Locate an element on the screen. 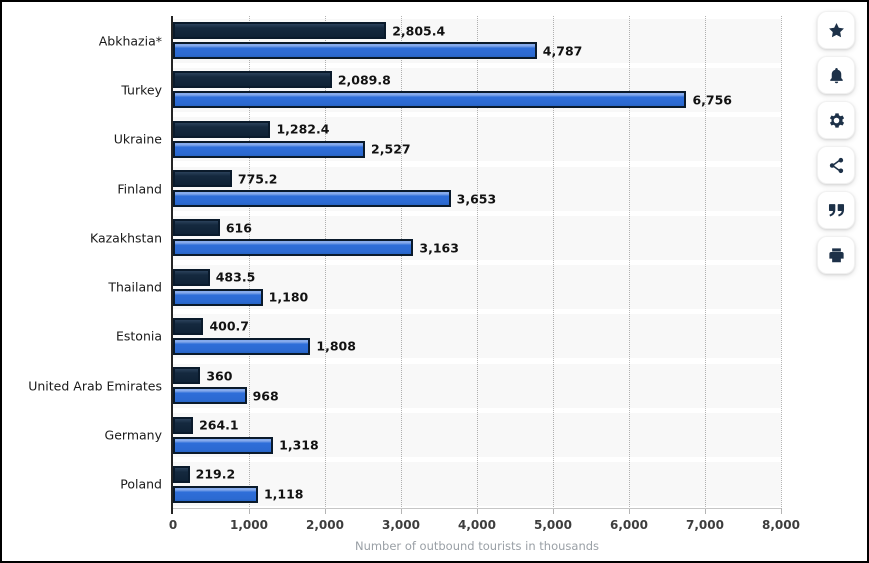  bar-blue-series: 4,787 is located at coordinates (377, 51).